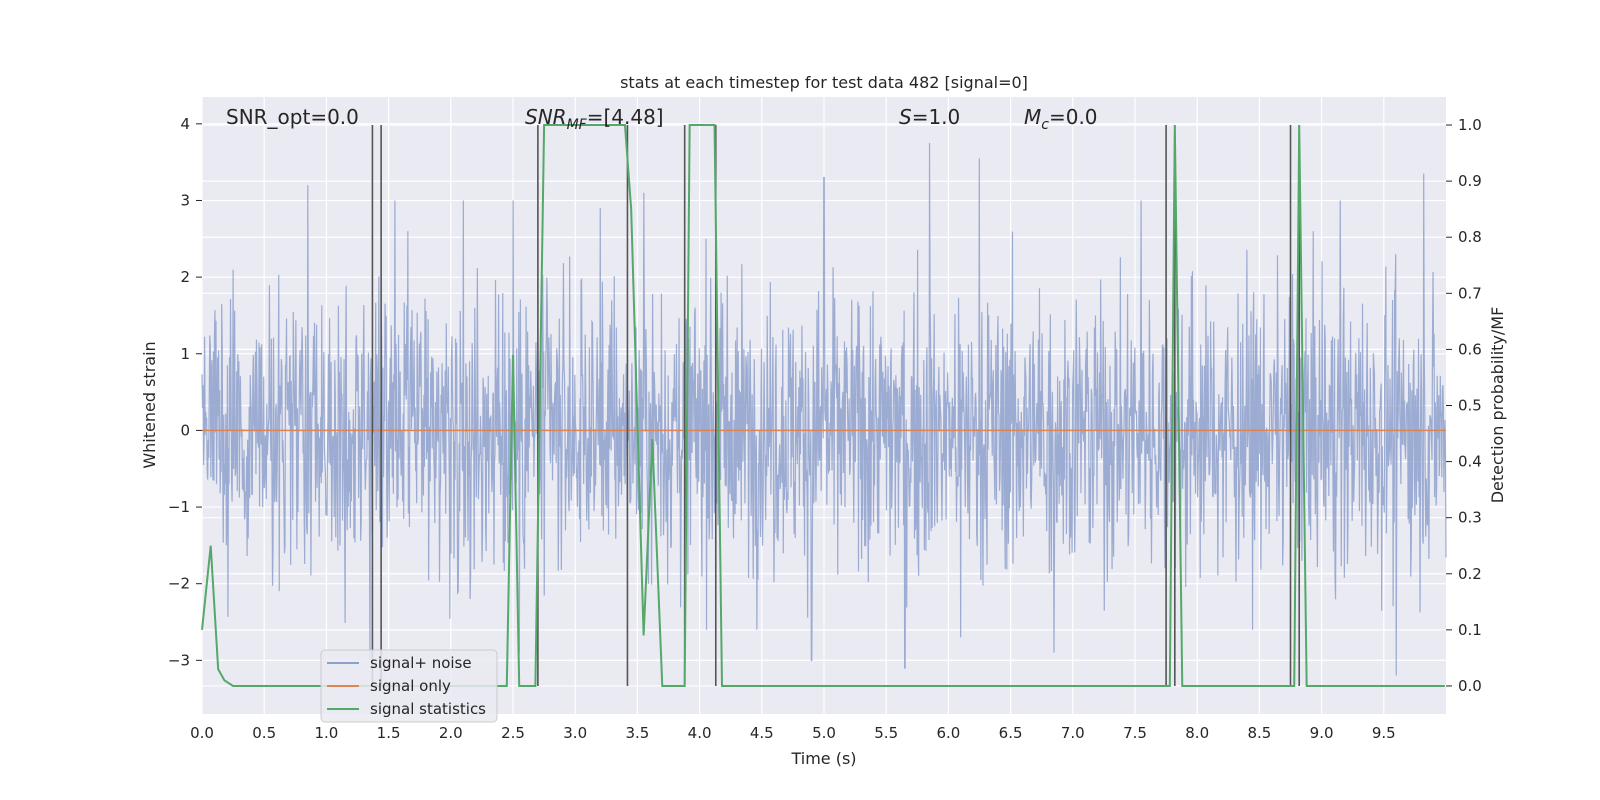 The image size is (1600, 800). What do you see at coordinates (1073, 117) in the screenshot?
I see `mc-value: =0.0` at bounding box center [1073, 117].